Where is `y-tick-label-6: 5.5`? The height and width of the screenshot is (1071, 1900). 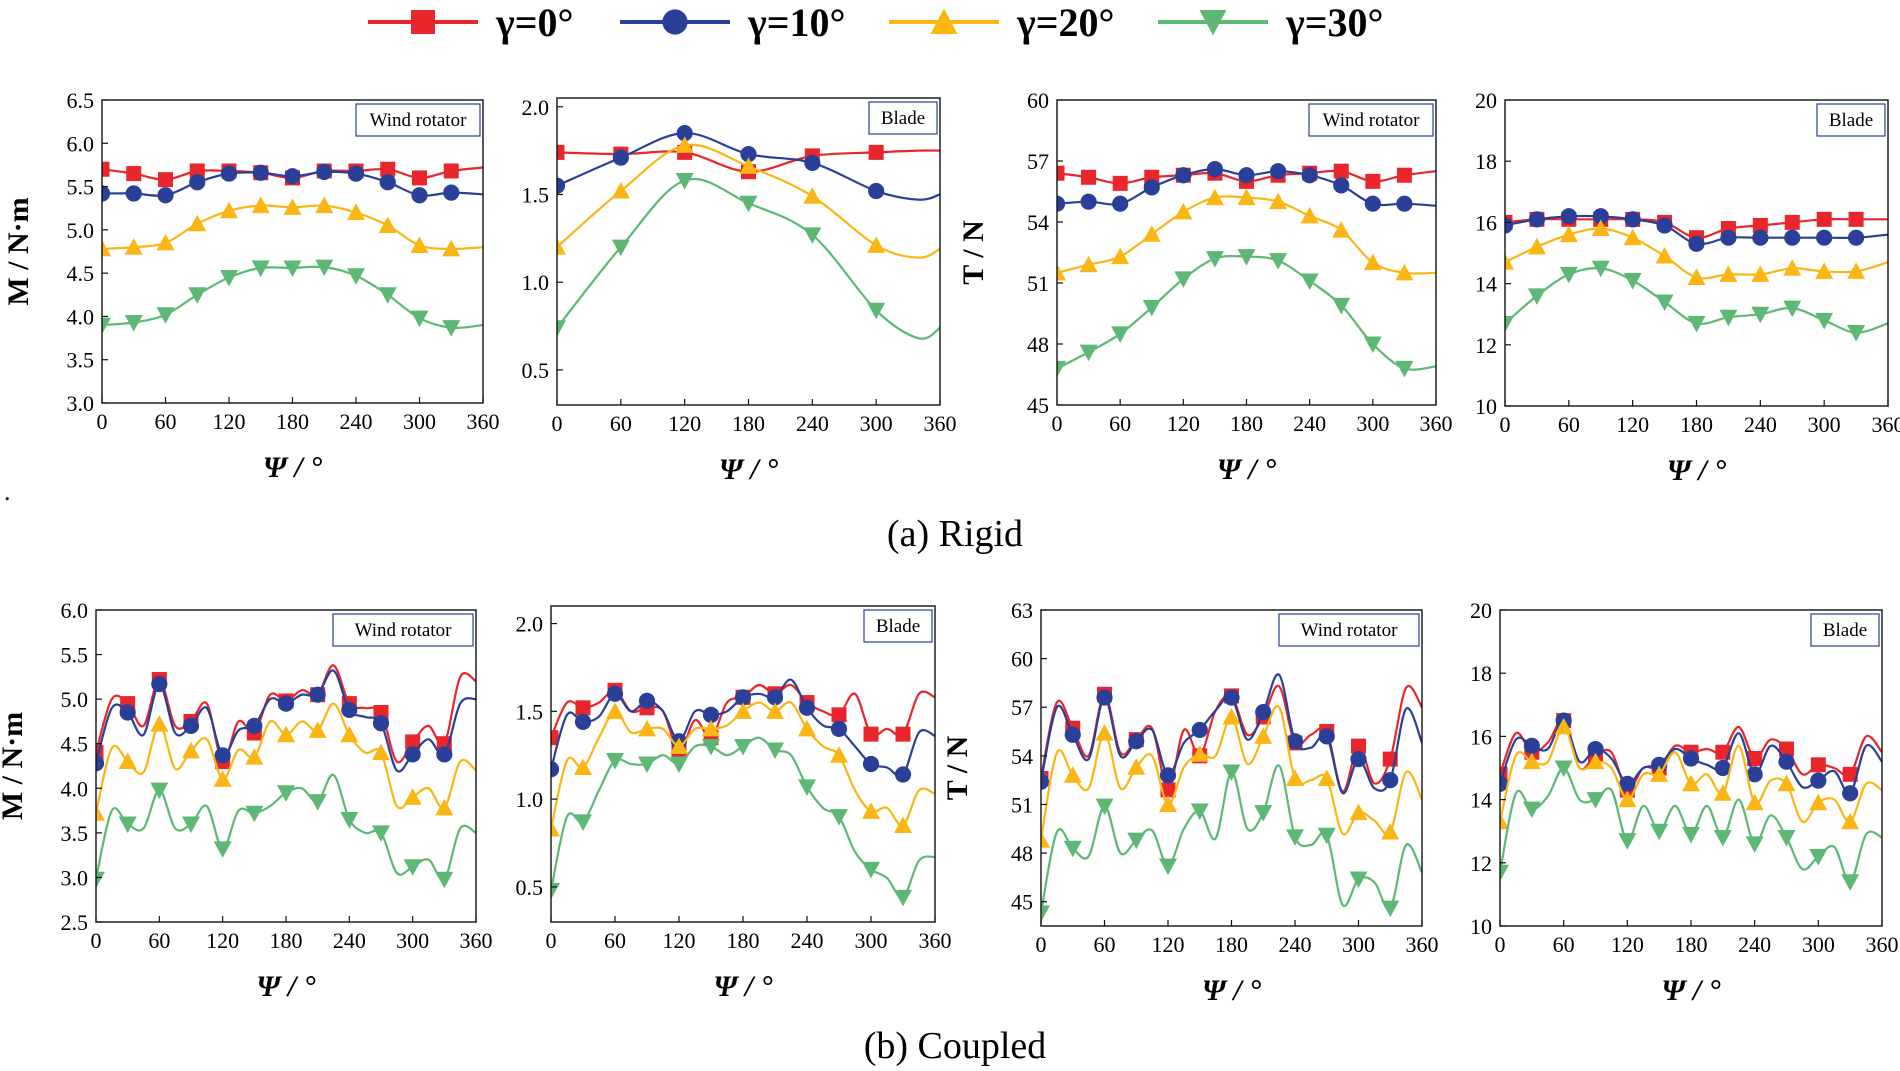 y-tick-label-6: 5.5 is located at coordinates (75, 655).